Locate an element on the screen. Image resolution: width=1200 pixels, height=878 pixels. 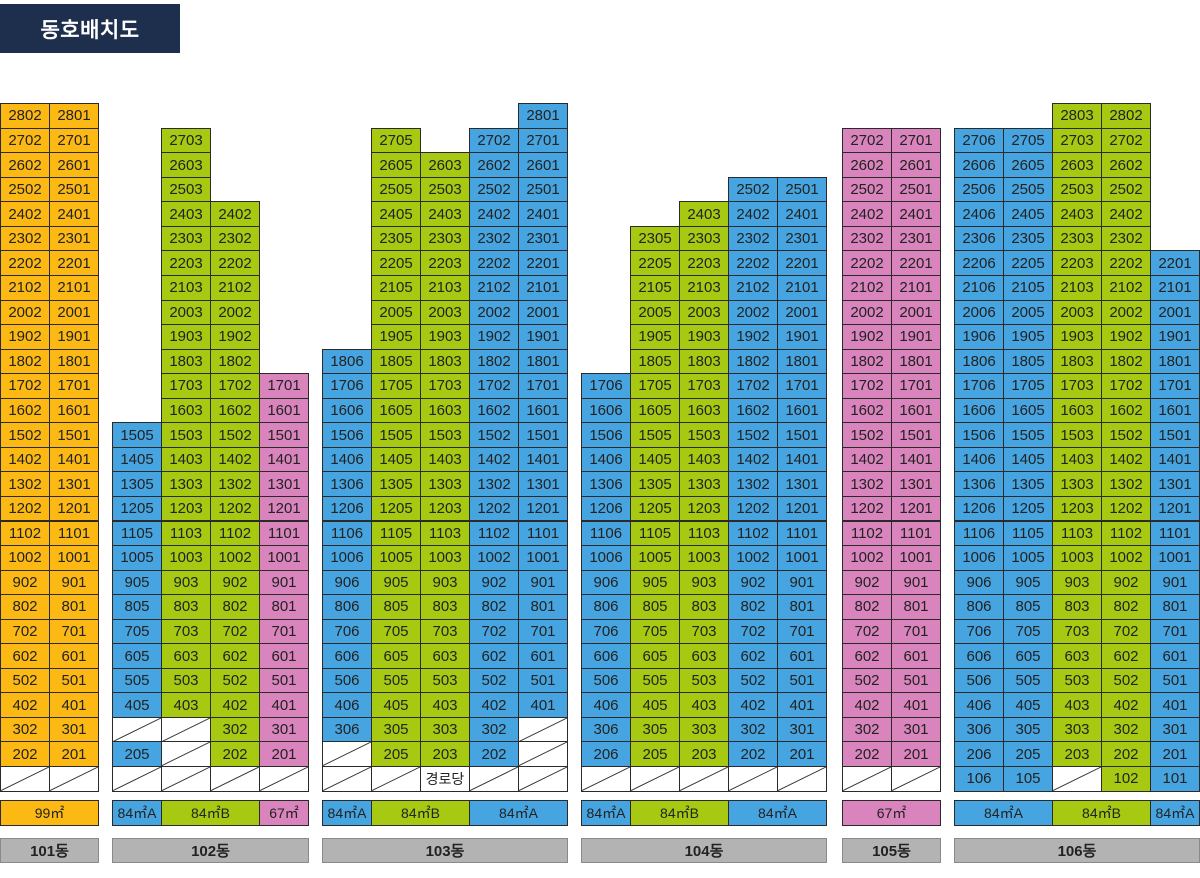
unit-cell: 2601 is located at coordinates (74, 165).